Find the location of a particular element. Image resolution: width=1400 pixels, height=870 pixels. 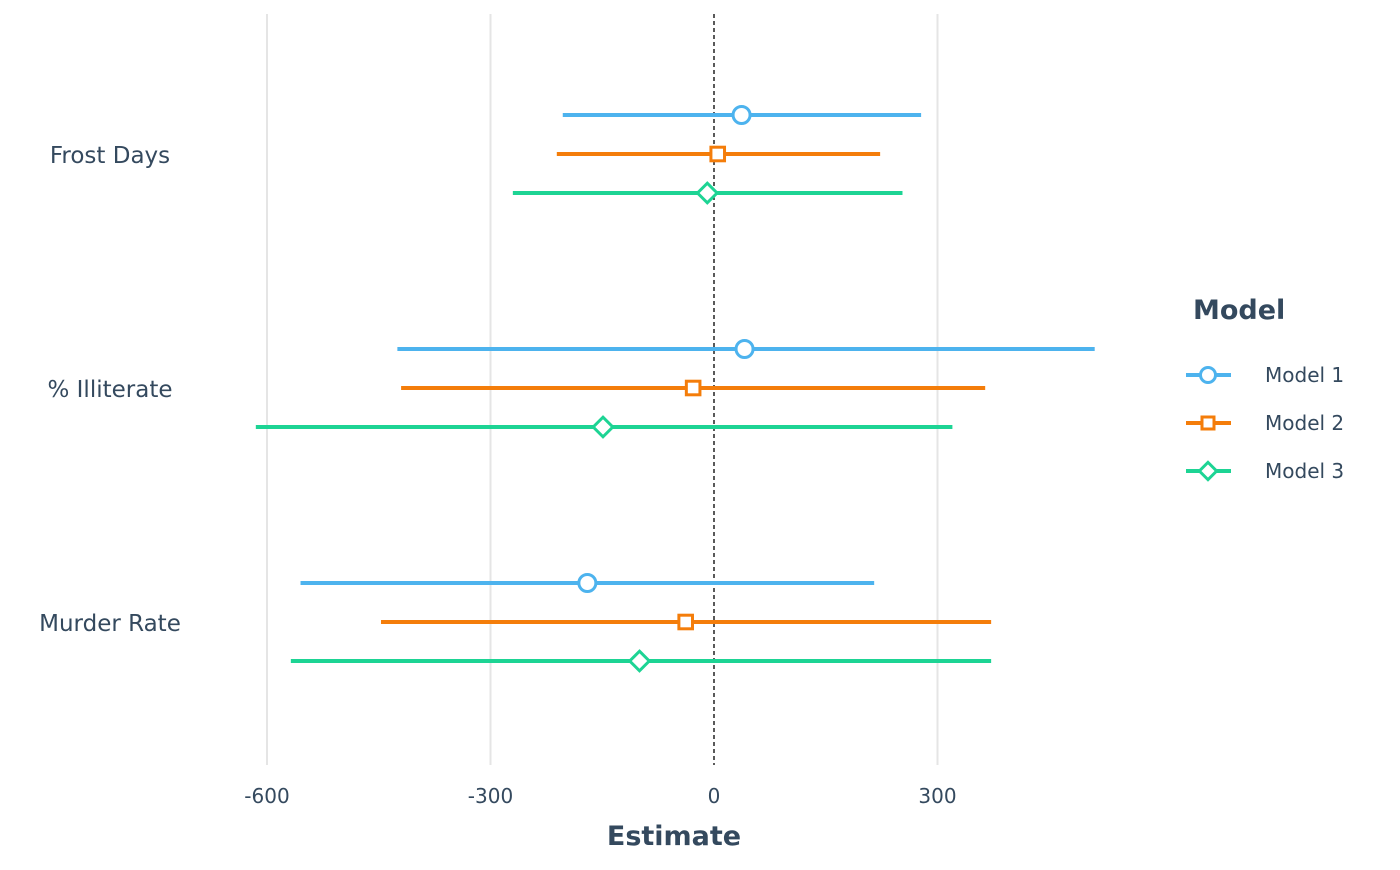

legend-label: Model 3 is located at coordinates (1304, 471).